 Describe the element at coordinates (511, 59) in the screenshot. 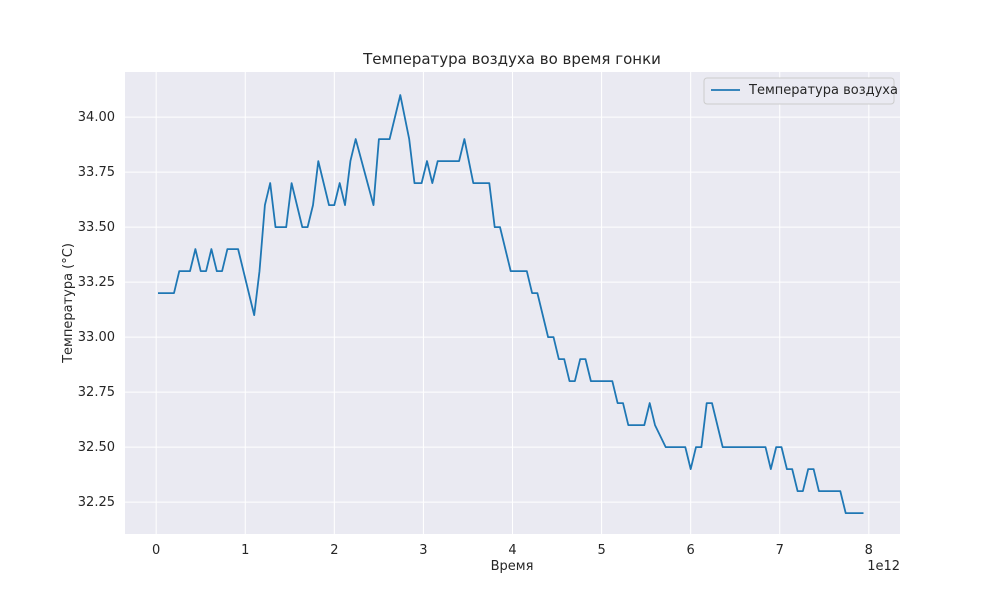

I see `chart-title: Температура воздуха во время гонки` at that location.